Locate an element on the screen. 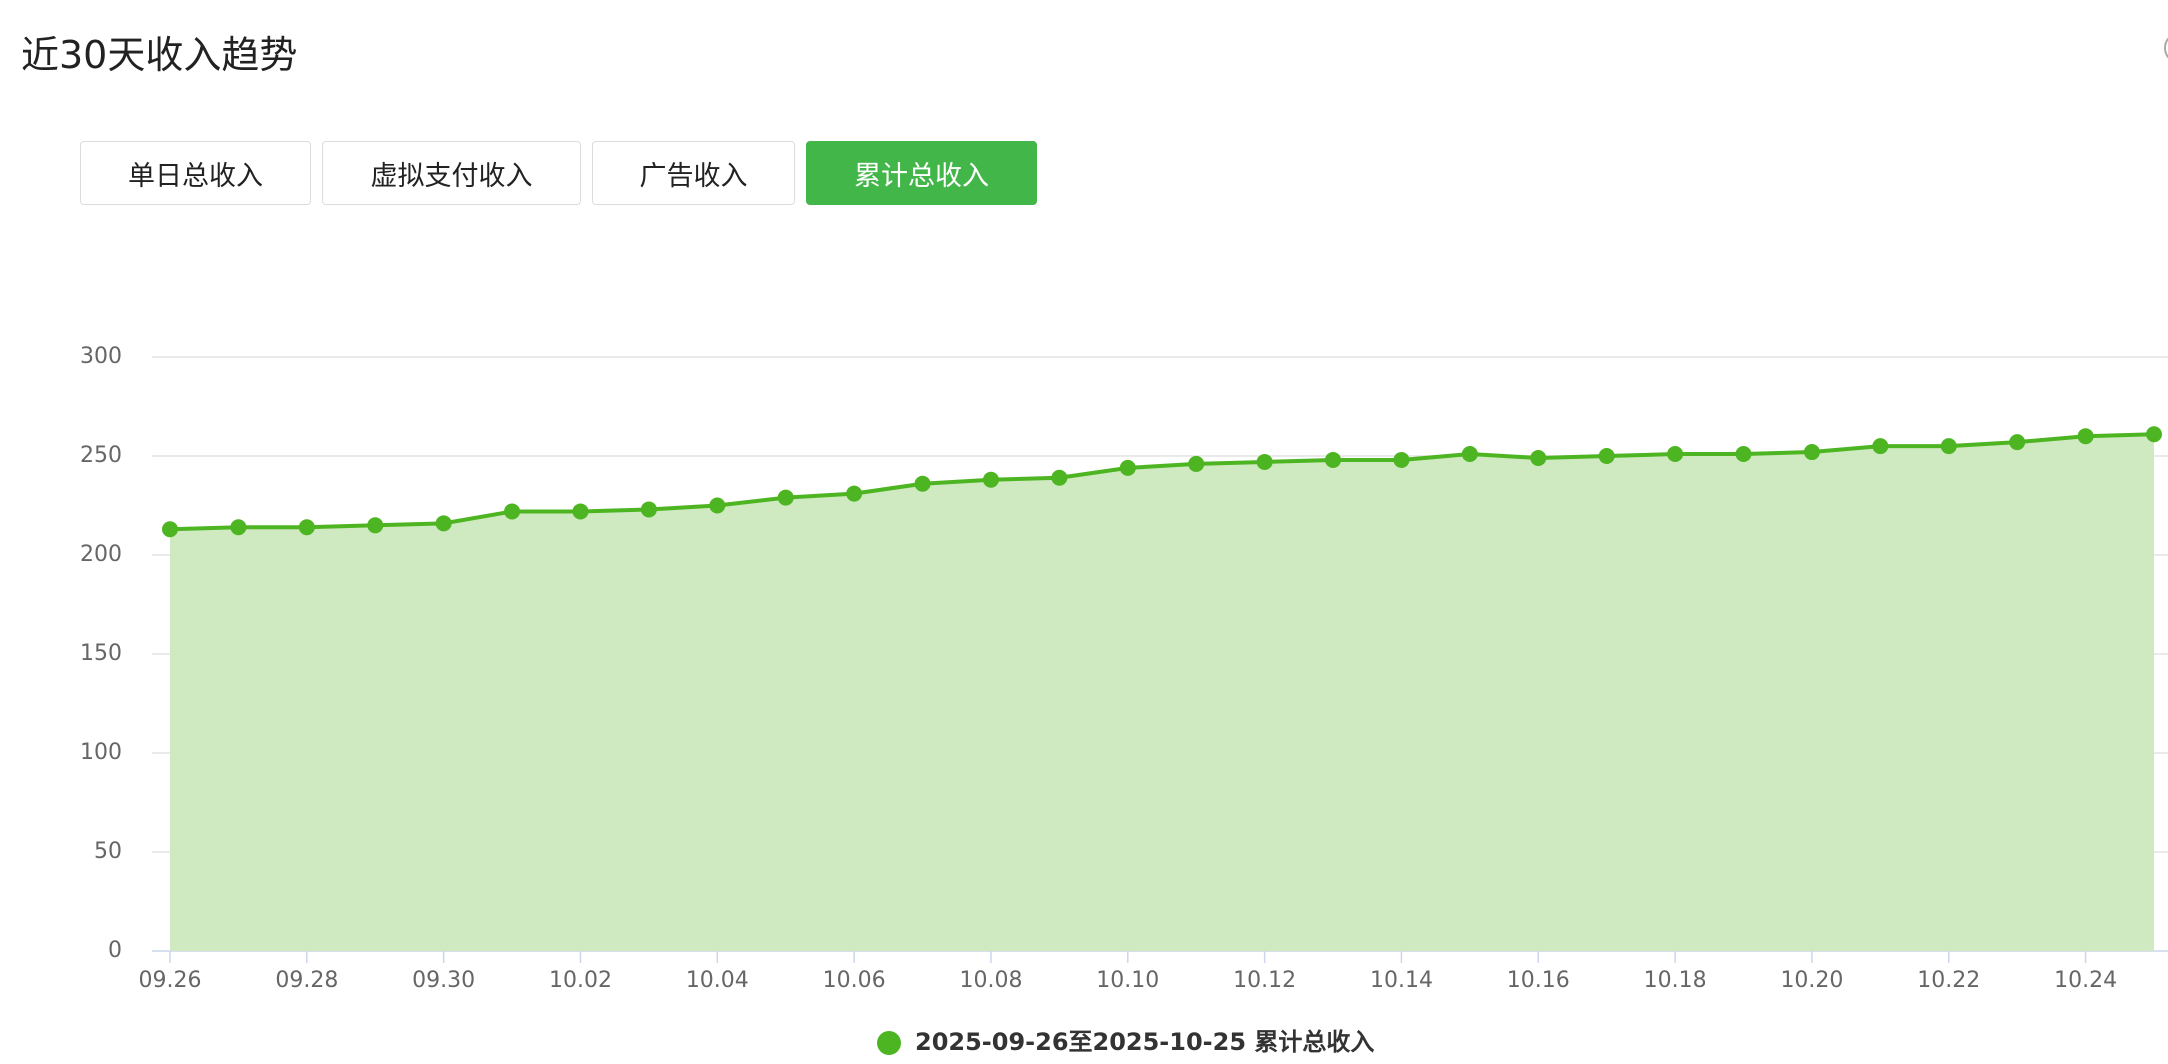 Image resolution: width=2168 pixels, height=1064 pixels. x-tick-label: 09.30 is located at coordinates (443, 980).